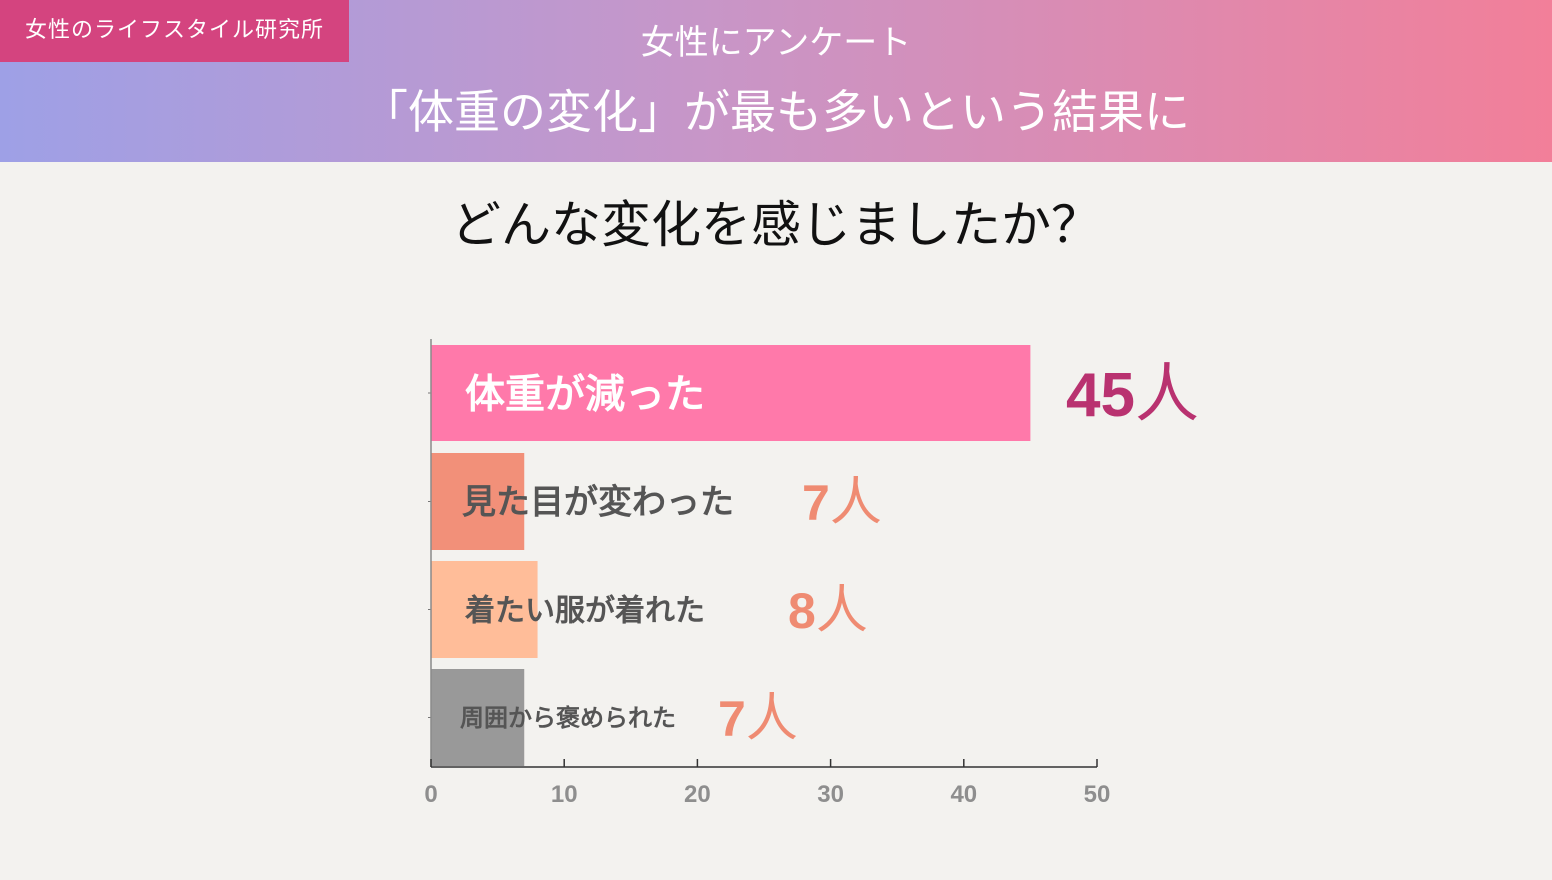  I want to click on chart-question: どんな変化を感じましたか？, so click(776, 225).